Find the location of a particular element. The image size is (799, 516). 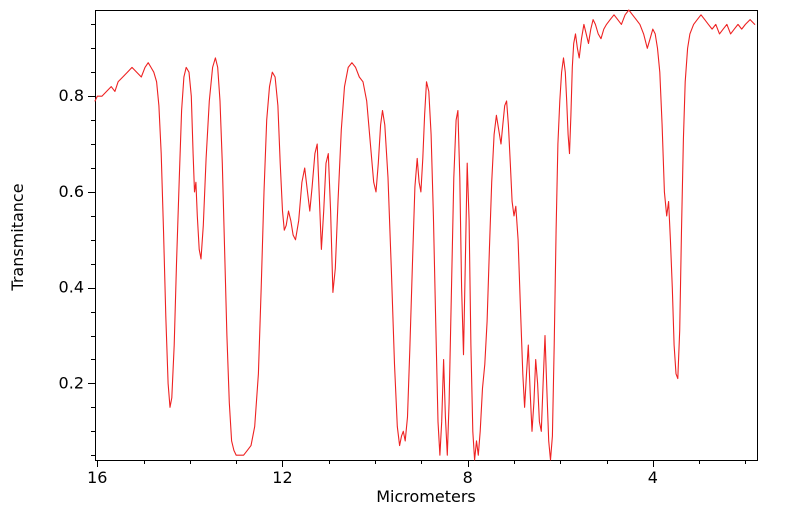

y-tick-label: 0.2 is located at coordinates (71, 382).